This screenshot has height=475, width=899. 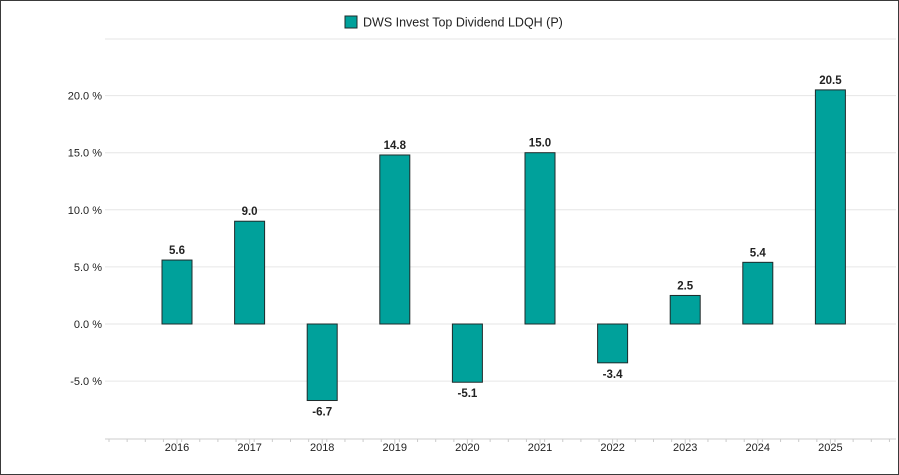 What do you see at coordinates (88, 325) in the screenshot?
I see `y-tick-label: 0.0 %` at bounding box center [88, 325].